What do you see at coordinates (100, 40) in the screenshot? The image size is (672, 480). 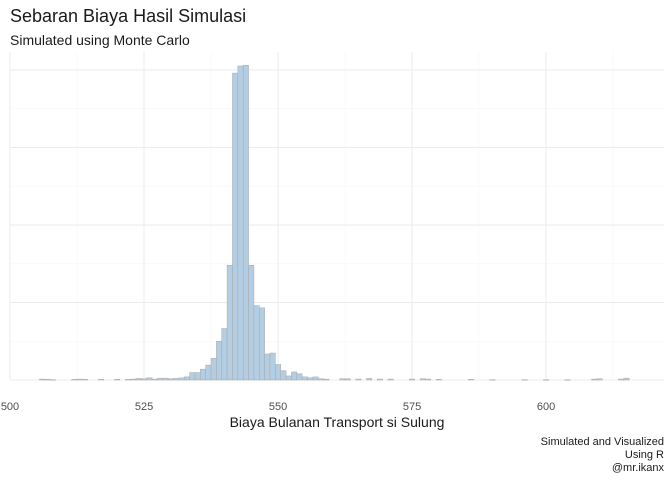 I see `chart-subtitle: Simulated using Monte Carlo` at bounding box center [100, 40].